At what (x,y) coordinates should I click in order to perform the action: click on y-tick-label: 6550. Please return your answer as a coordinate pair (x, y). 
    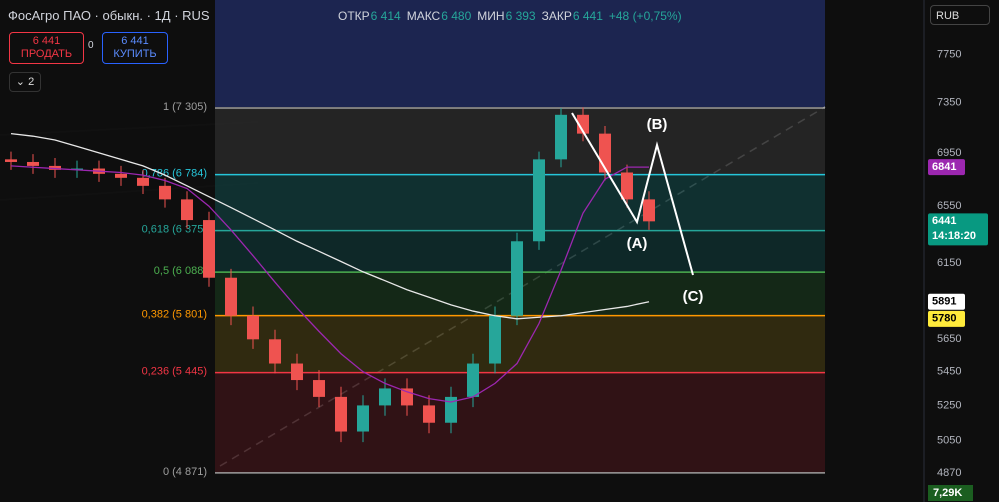
    Looking at the image, I should click on (949, 206).